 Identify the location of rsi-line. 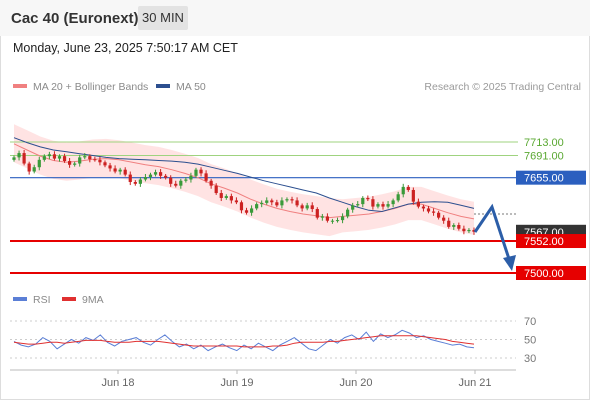
(244, 340).